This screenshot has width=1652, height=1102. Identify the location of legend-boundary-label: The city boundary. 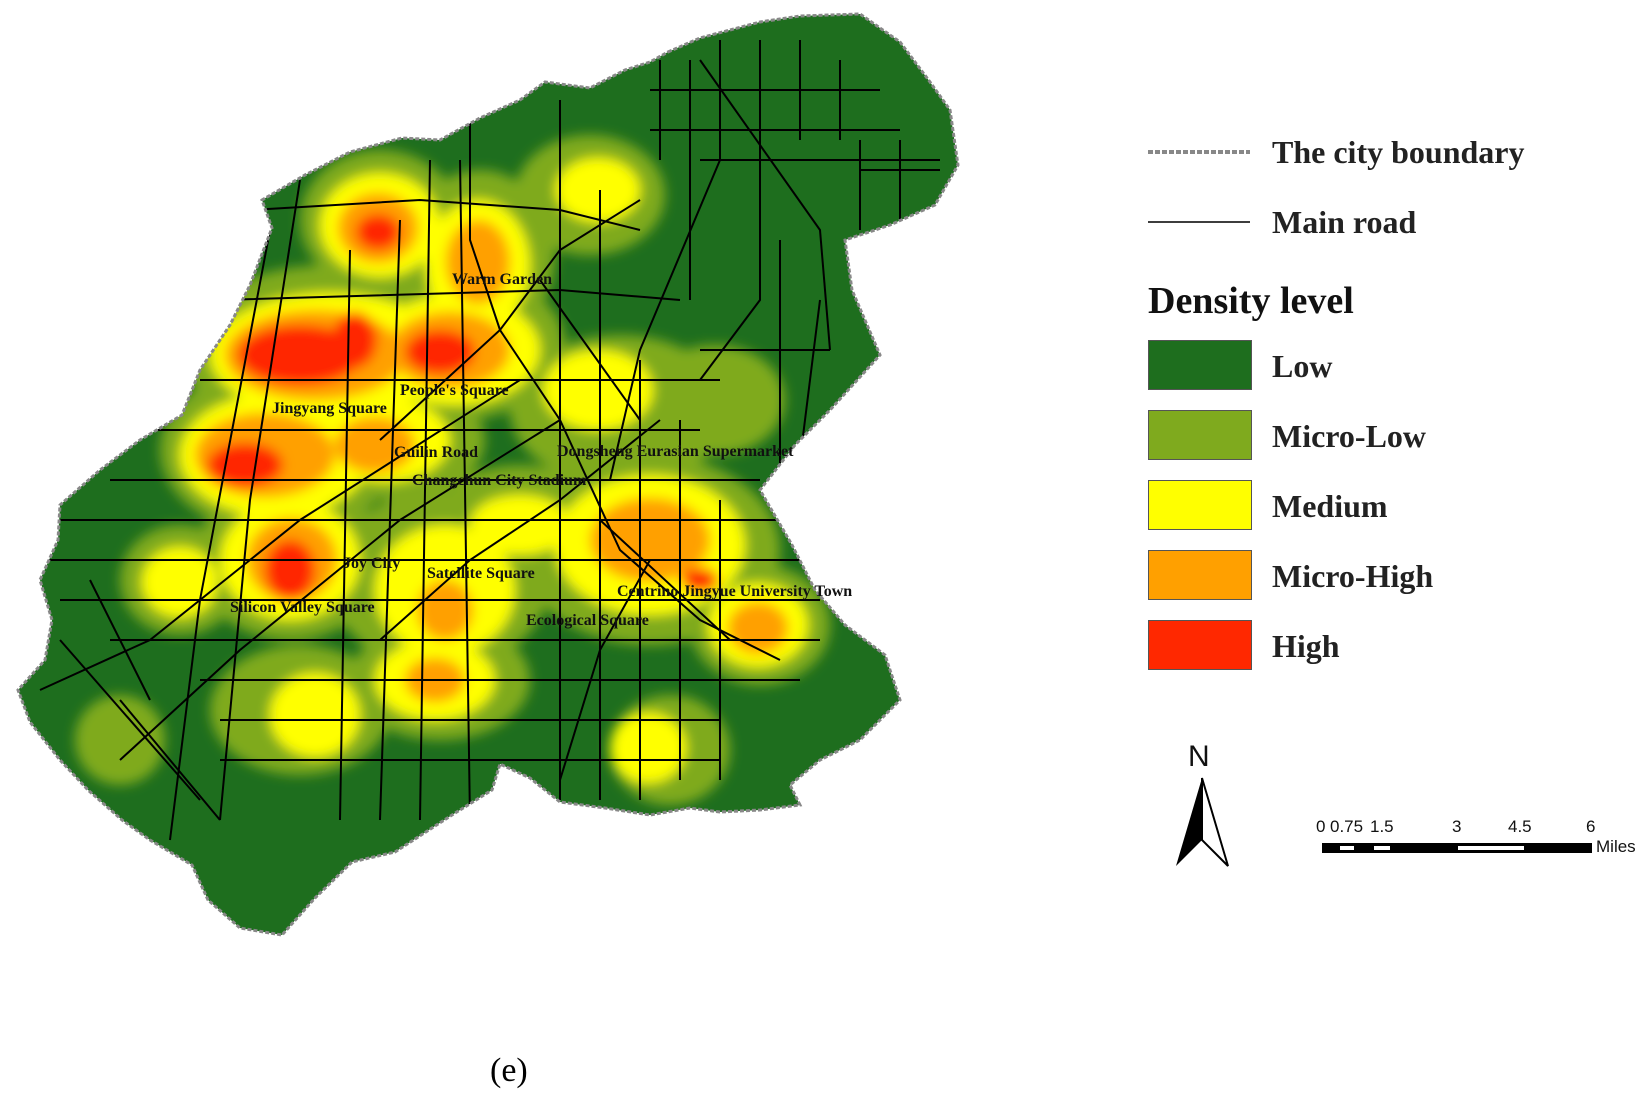
(1398, 152).